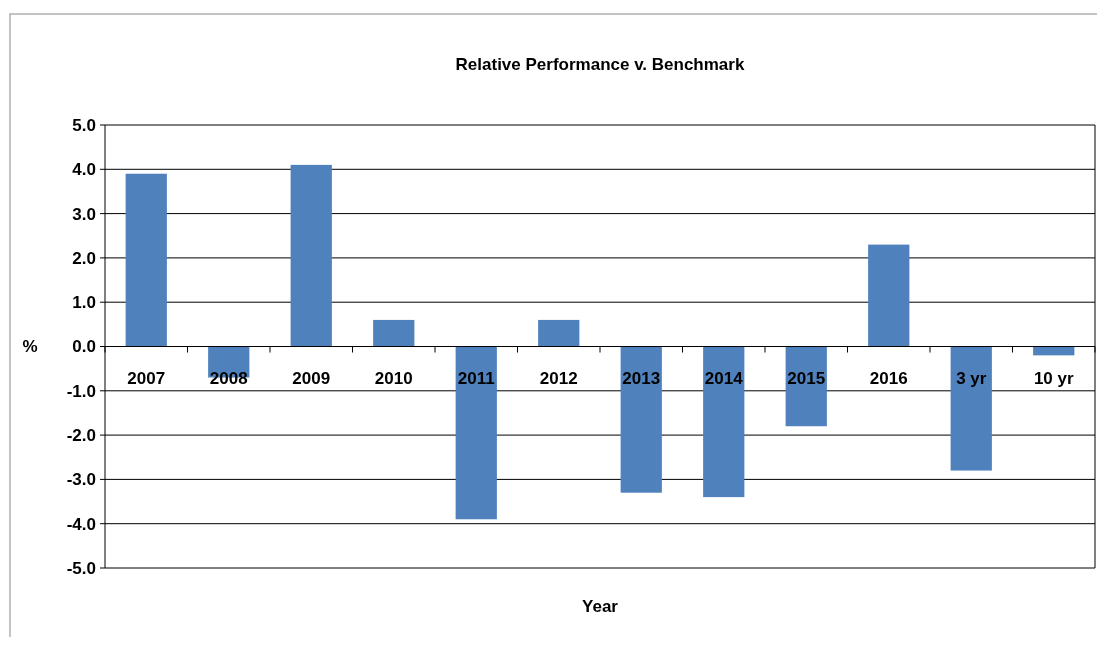 Image resolution: width=1105 pixels, height=645 pixels. I want to click on x-tick-label: 2013, so click(641, 378).